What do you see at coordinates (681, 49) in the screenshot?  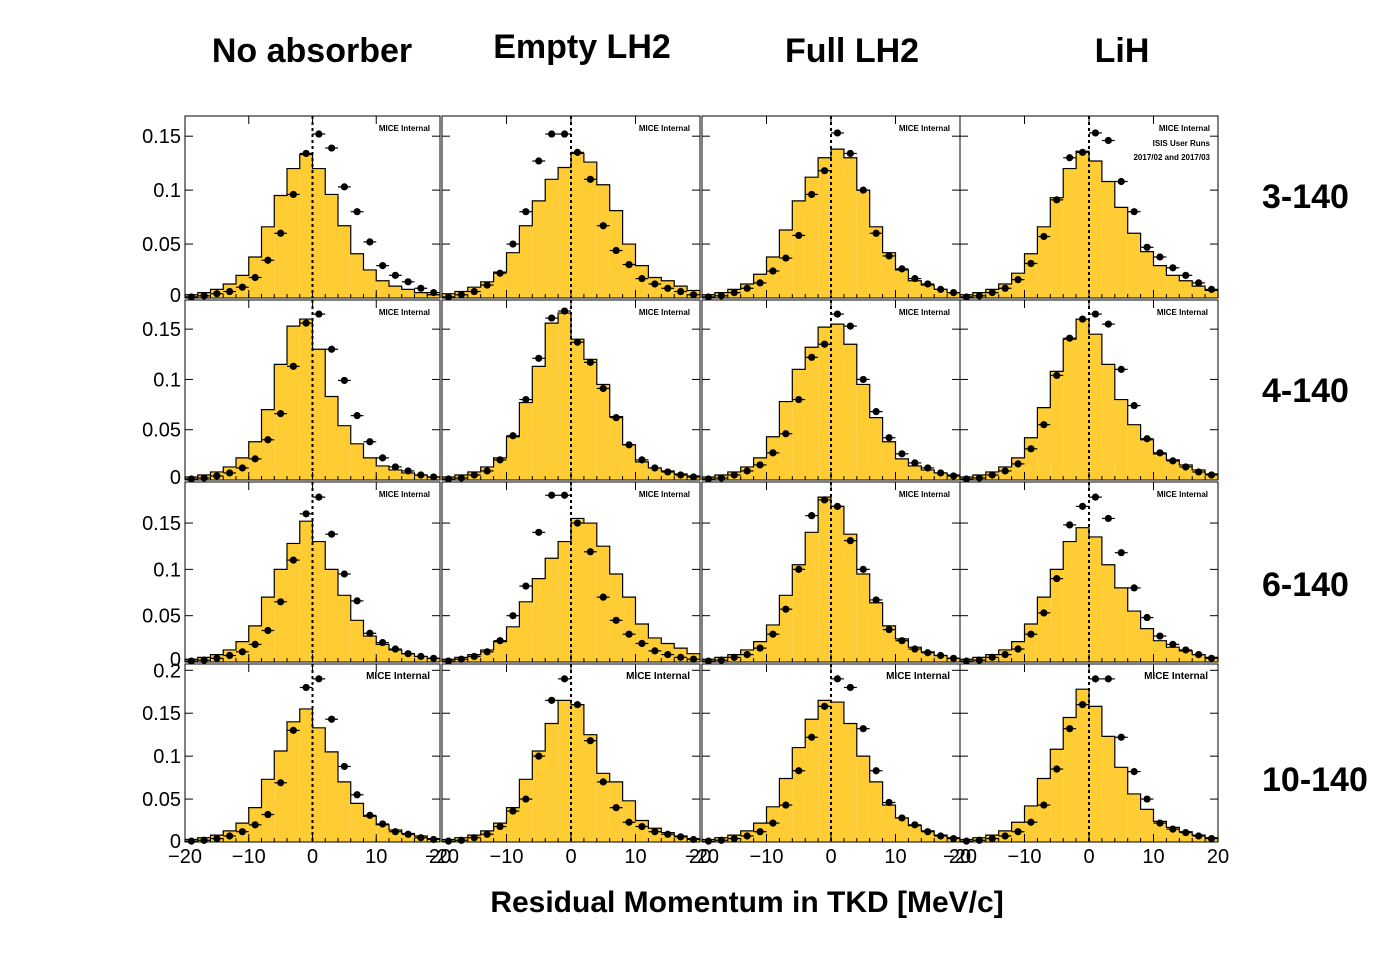 I see `column-titles: No absorber Empty LH2 Full LH2 LiH` at bounding box center [681, 49].